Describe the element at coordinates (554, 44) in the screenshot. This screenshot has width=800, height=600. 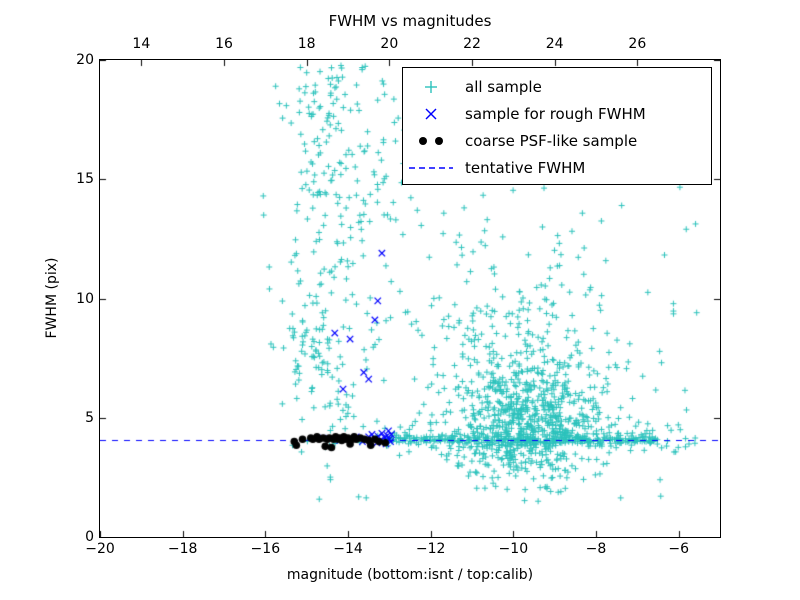
I see `top-tick-label: 24` at that location.